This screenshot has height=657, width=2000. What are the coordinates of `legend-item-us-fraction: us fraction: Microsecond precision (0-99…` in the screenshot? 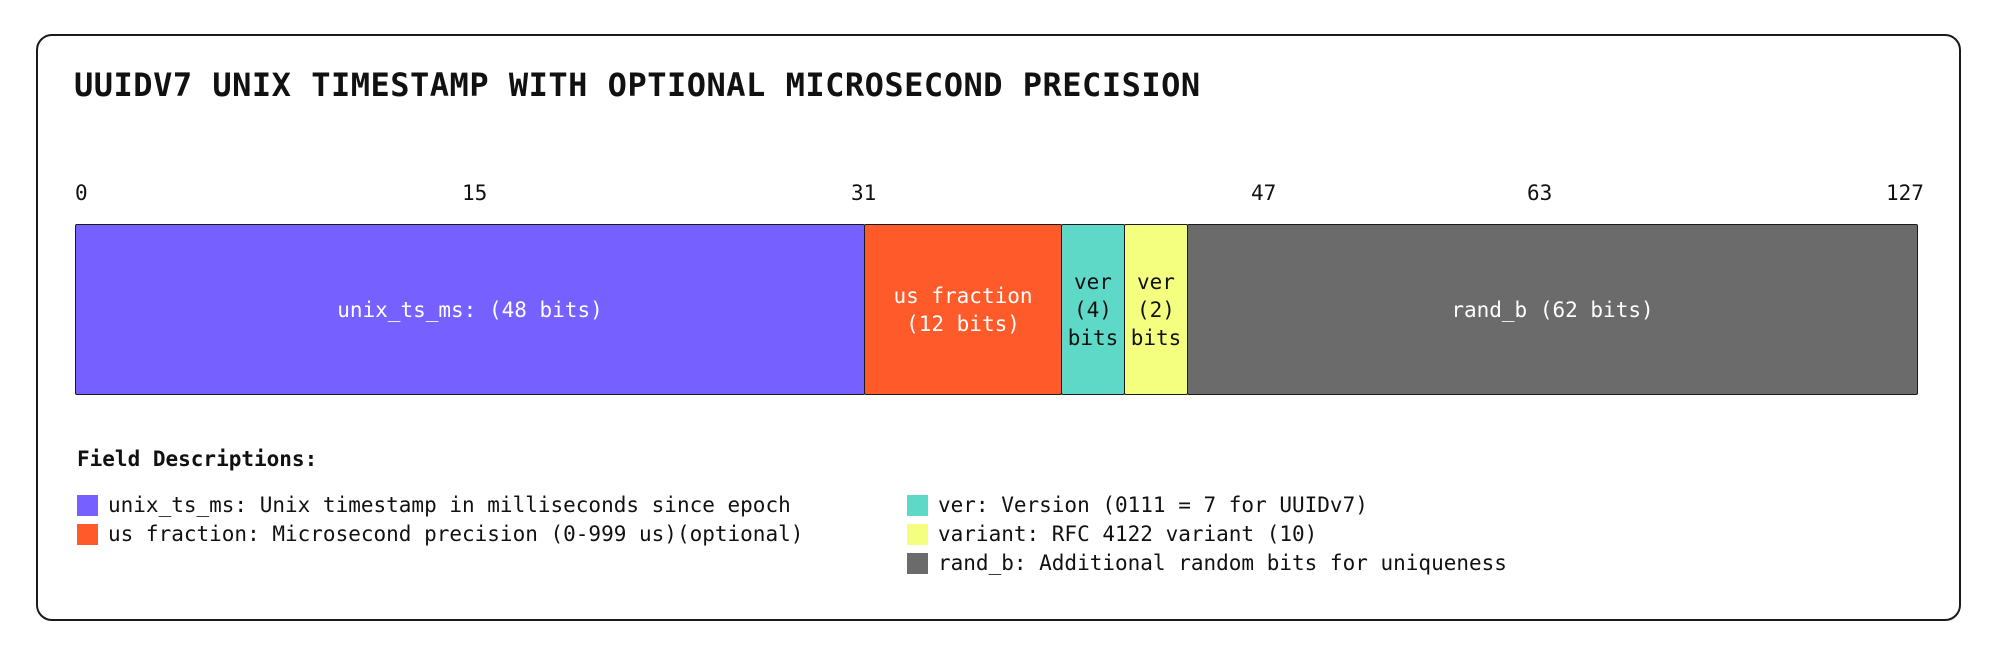 It's located at (440, 534).